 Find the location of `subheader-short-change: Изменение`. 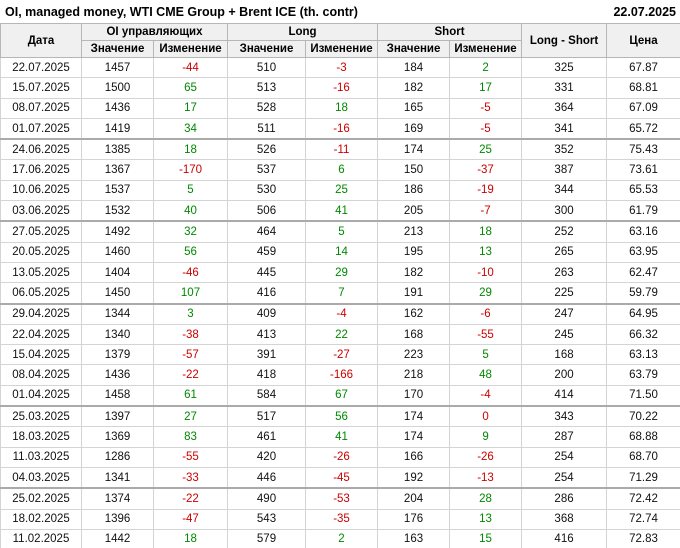

subheader-short-change: Изменение is located at coordinates (486, 49).